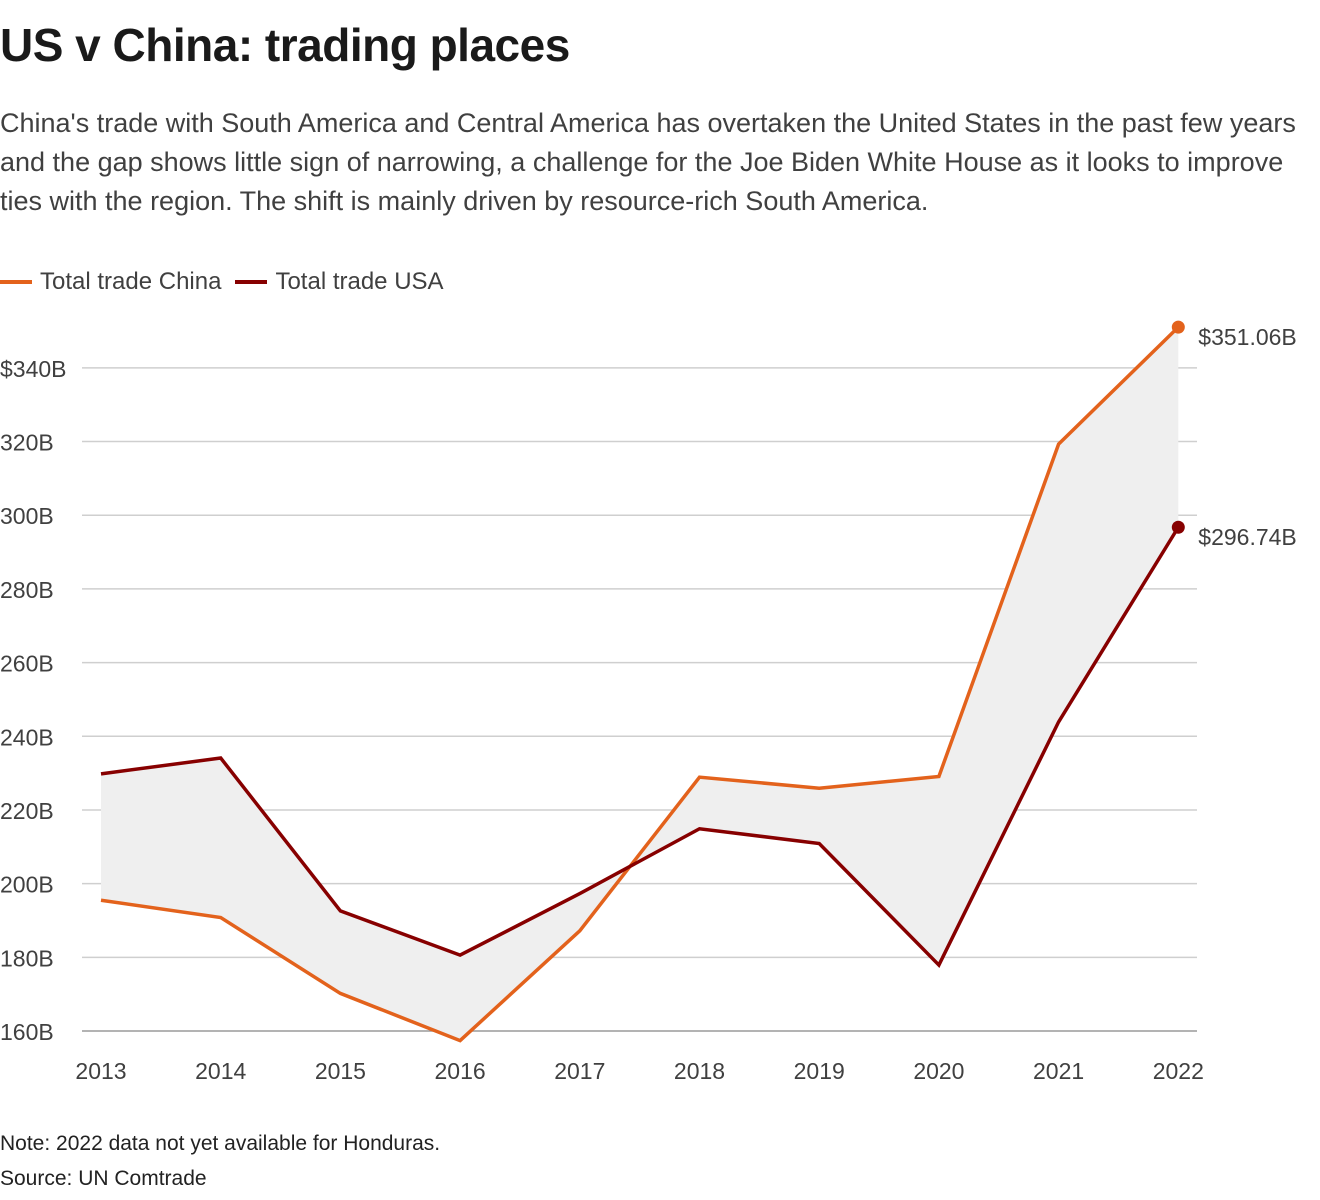 Image resolution: width=1320 pixels, height=1200 pixels. What do you see at coordinates (1058, 1071) in the screenshot?
I see `x-tick-label: 2021` at bounding box center [1058, 1071].